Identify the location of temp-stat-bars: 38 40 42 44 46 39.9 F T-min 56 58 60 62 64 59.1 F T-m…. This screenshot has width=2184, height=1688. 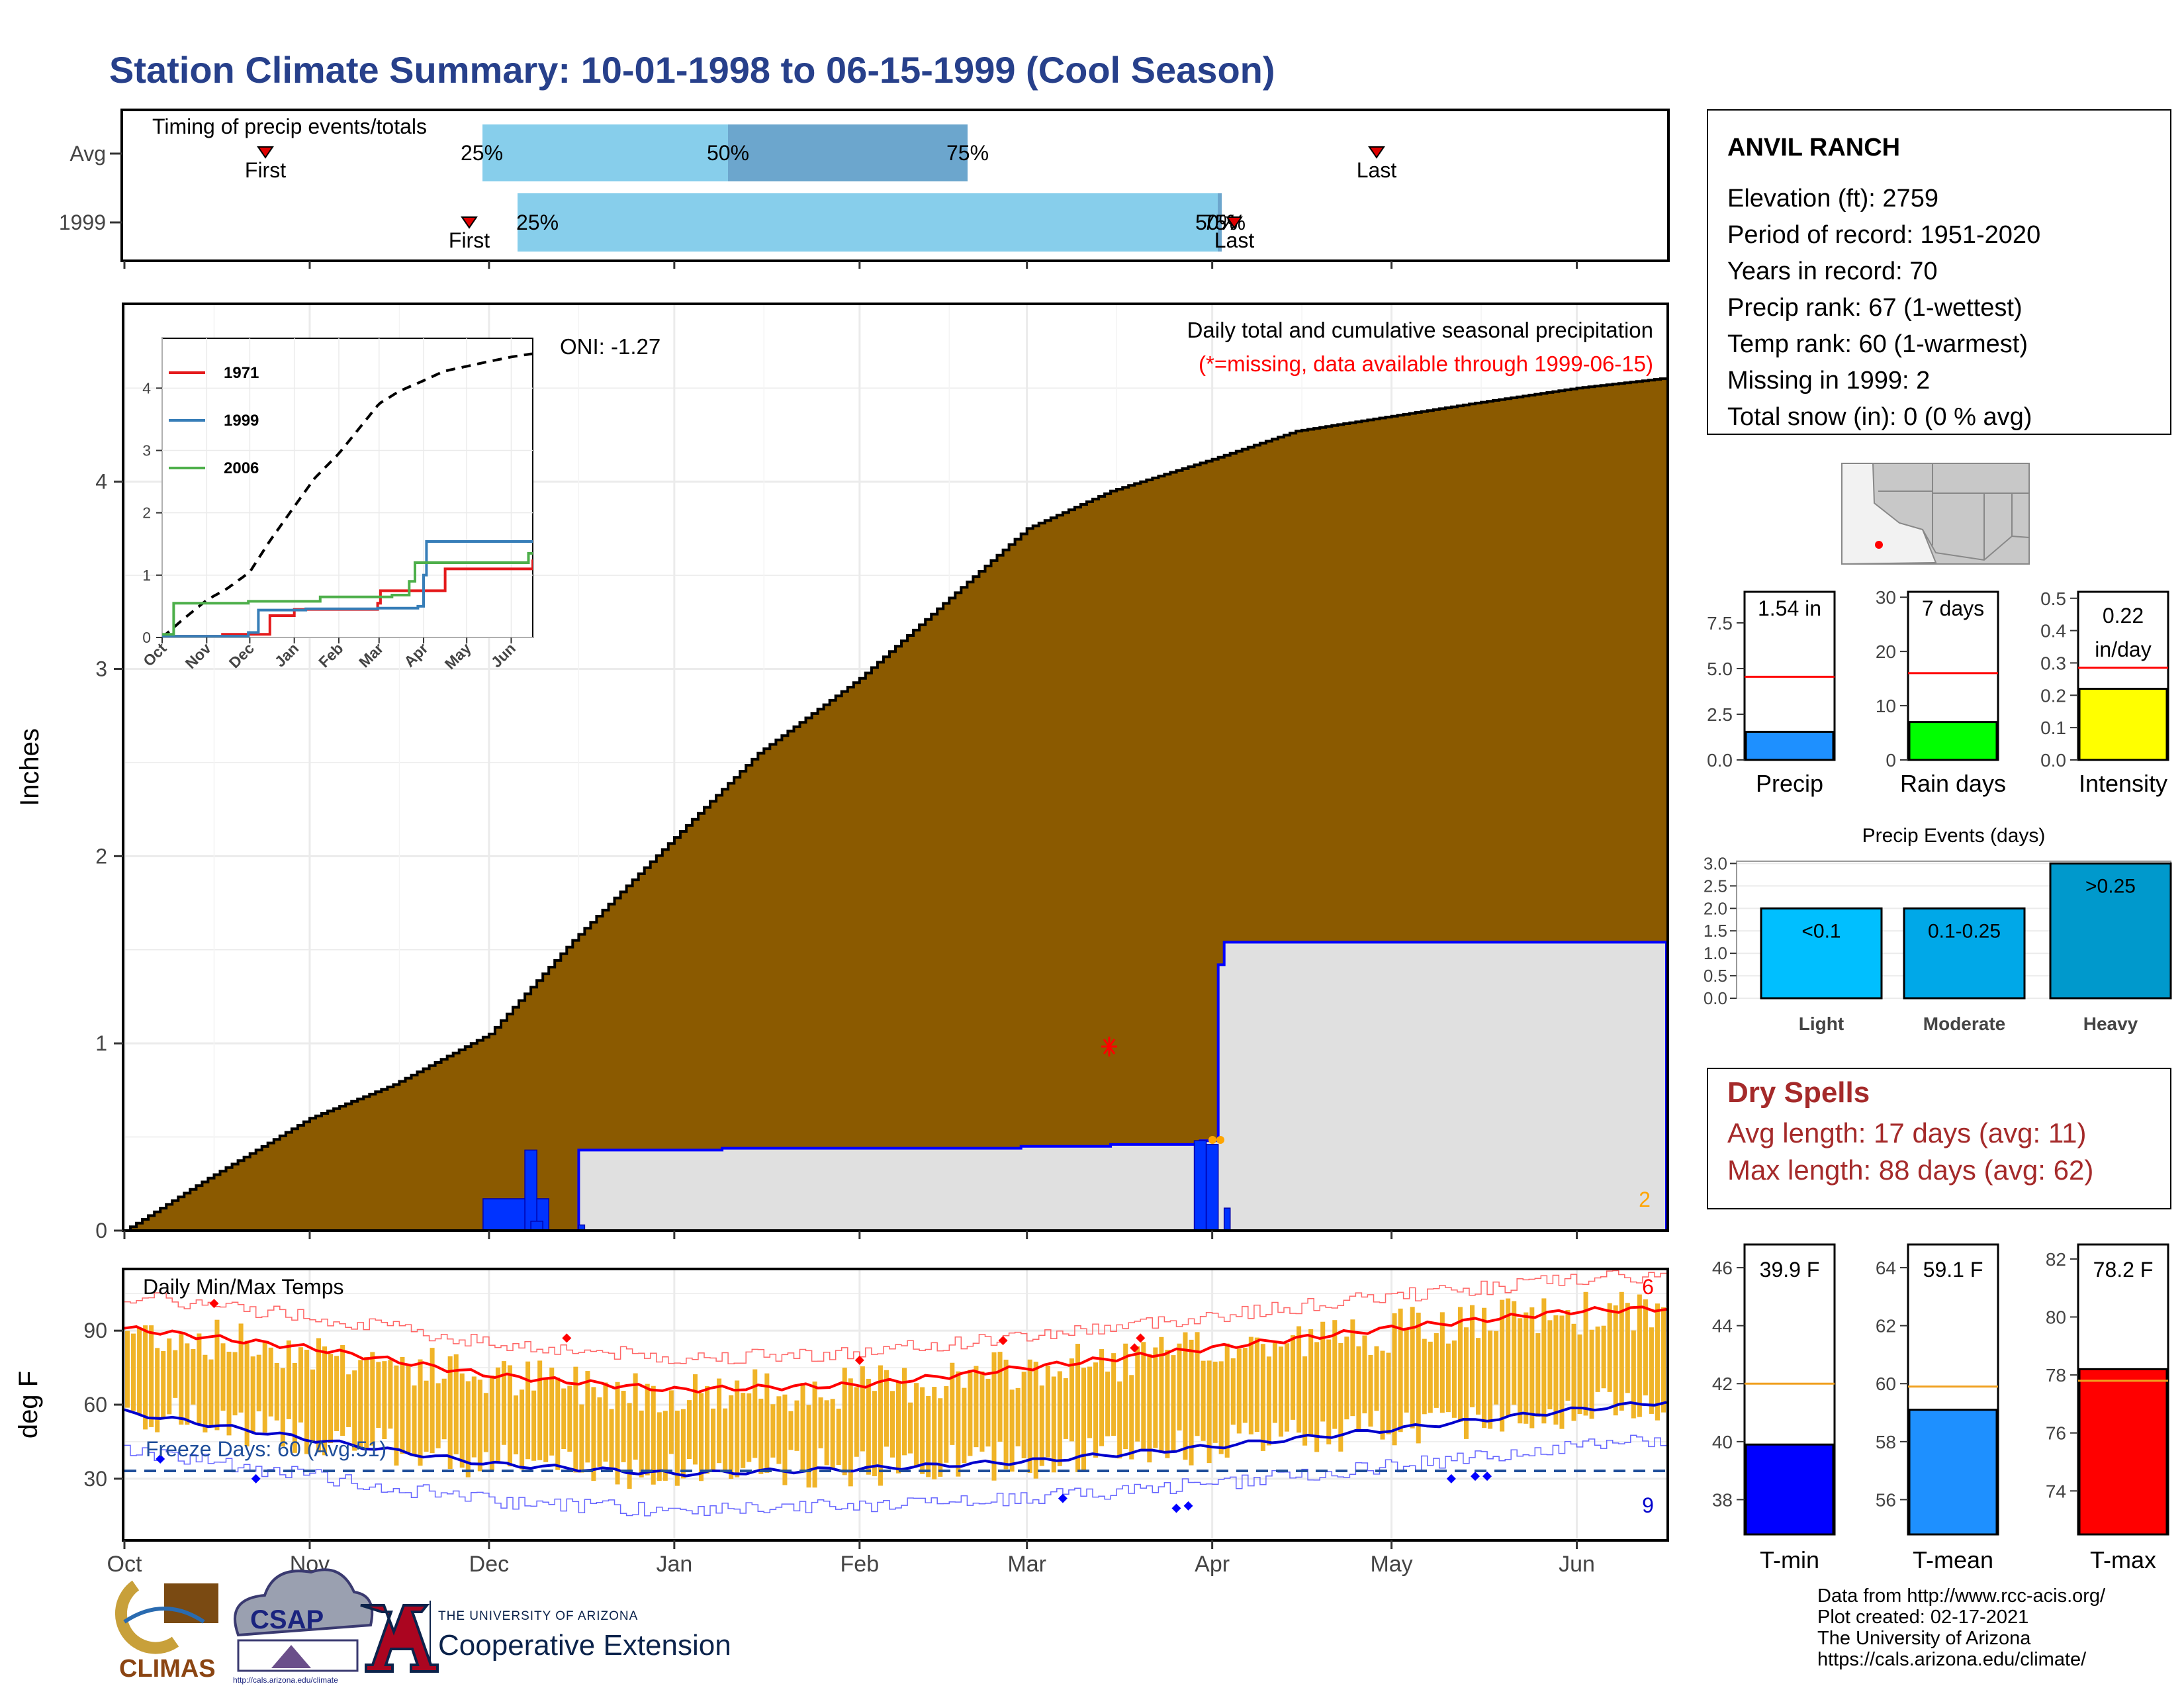
(1940, 1408).